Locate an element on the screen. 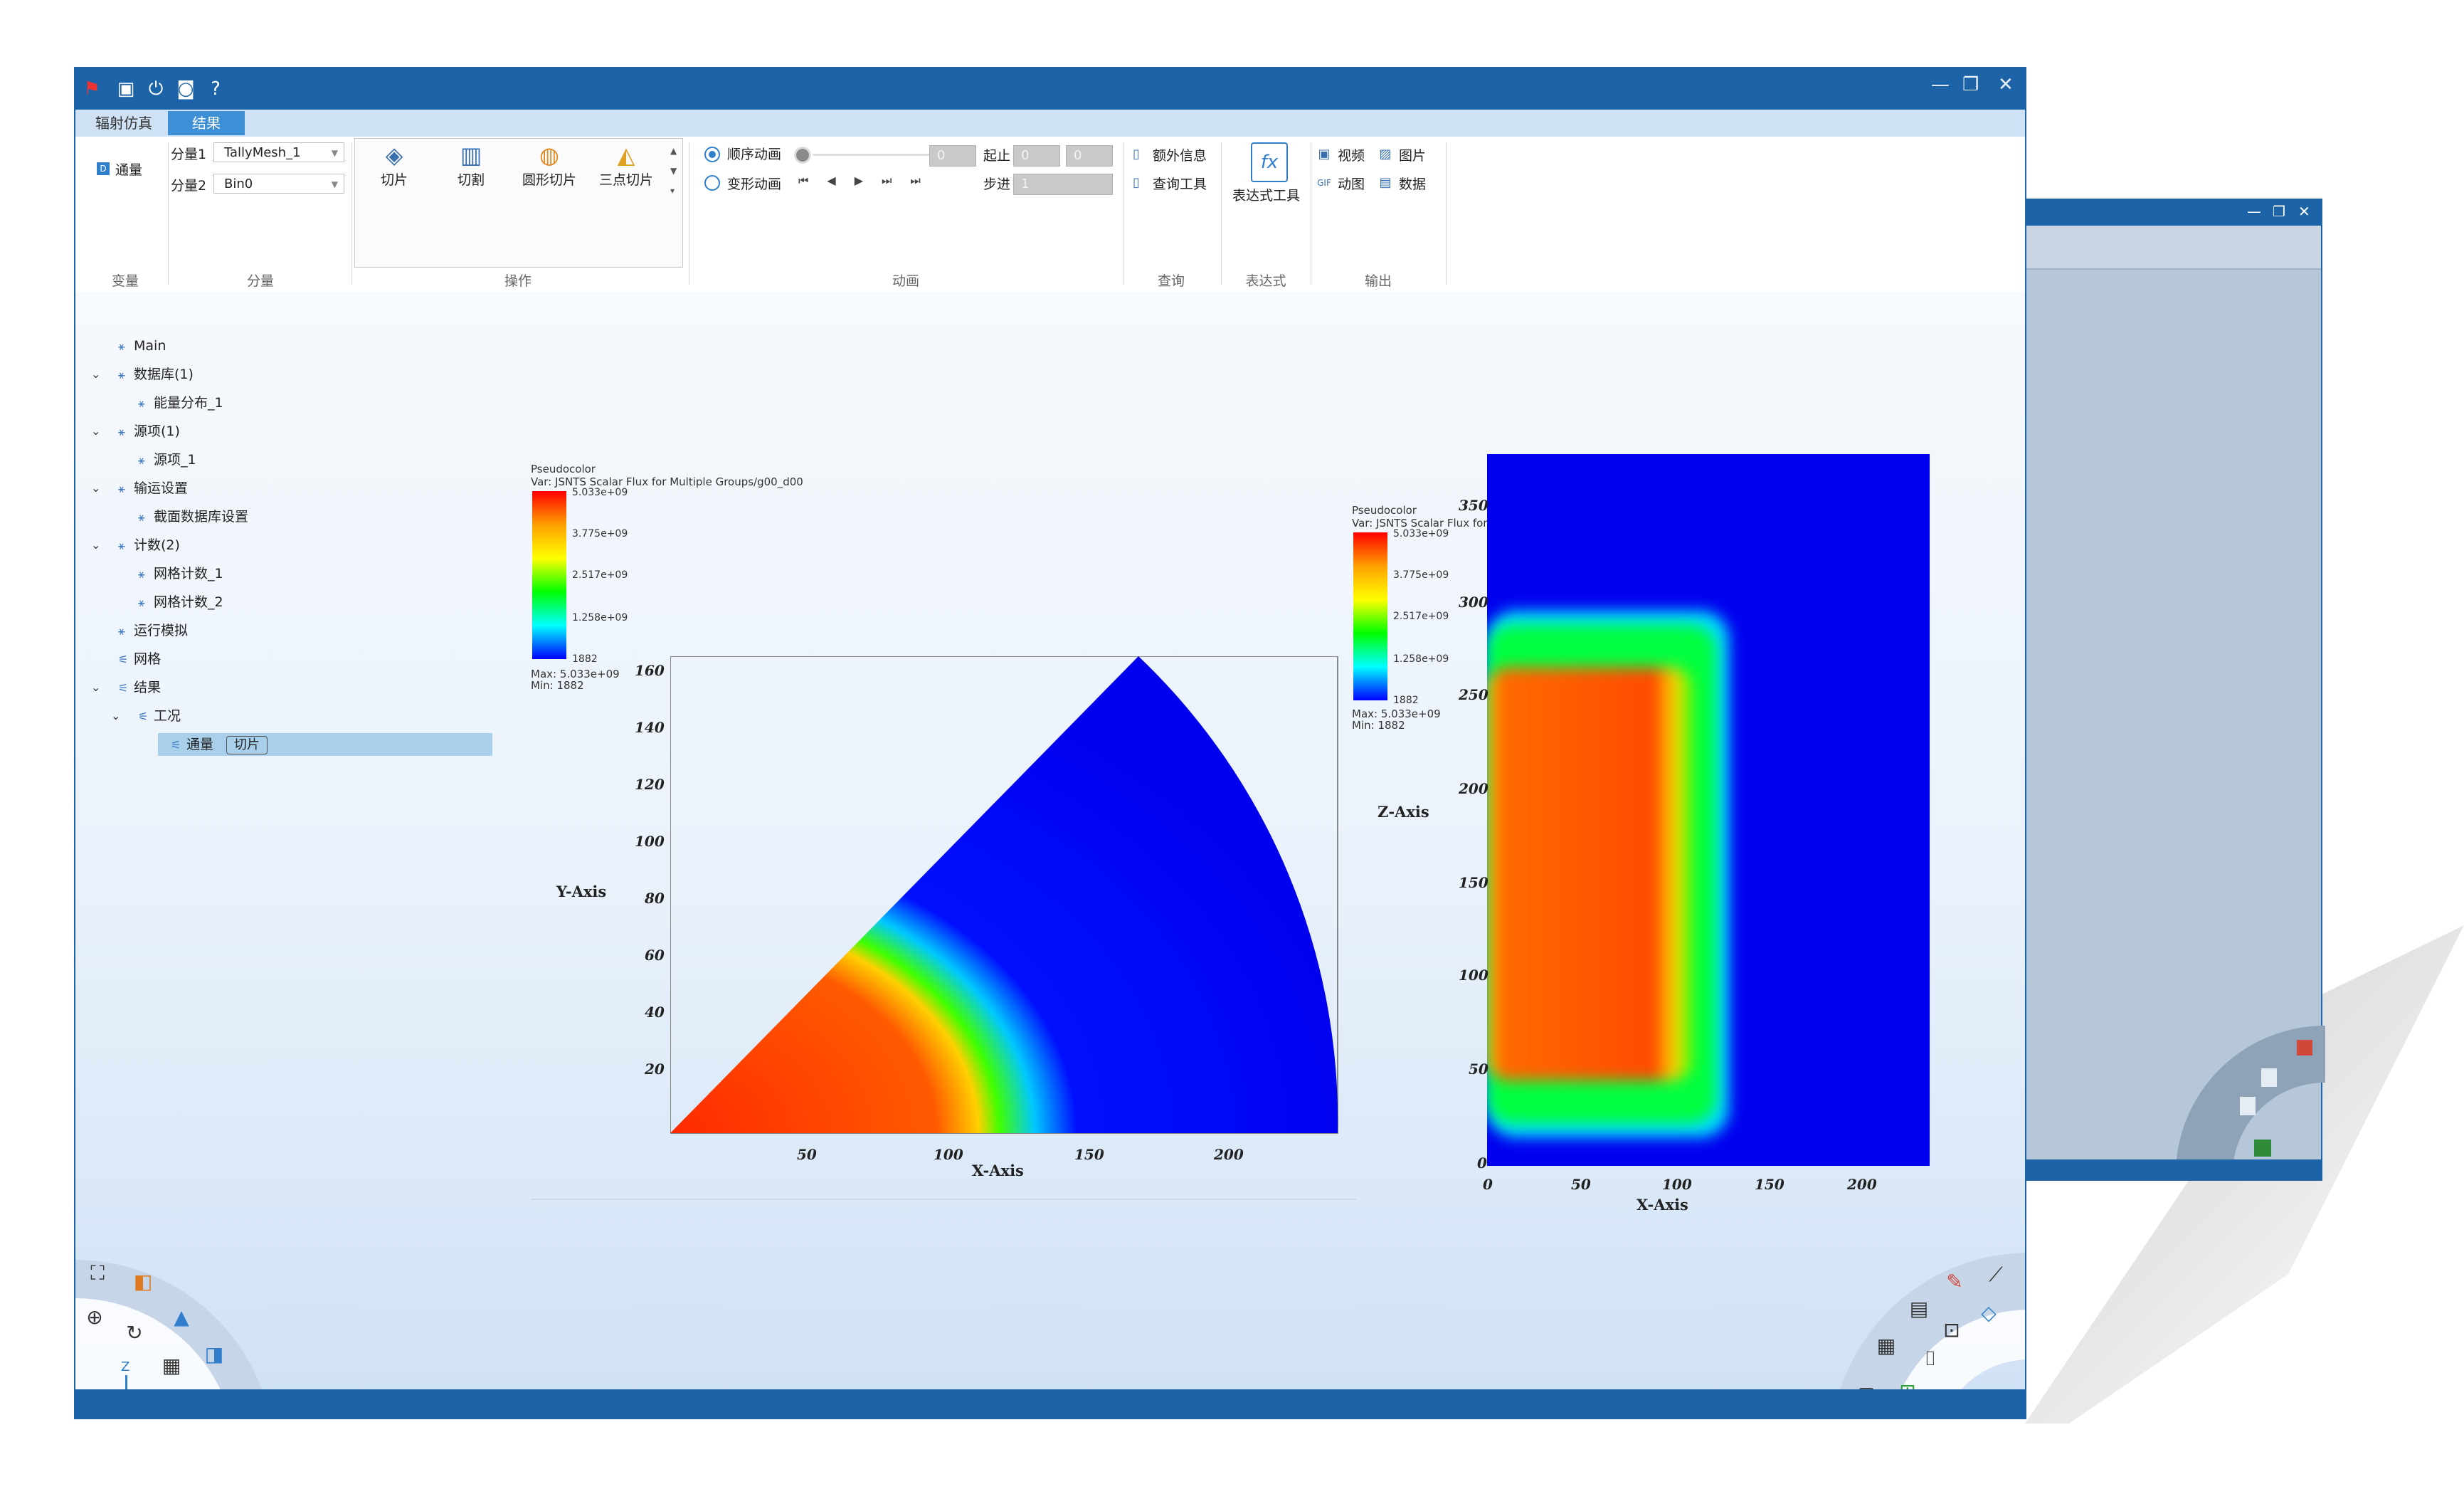 This screenshot has height=1489, width=2464. start-field: 0 is located at coordinates (1036, 156).